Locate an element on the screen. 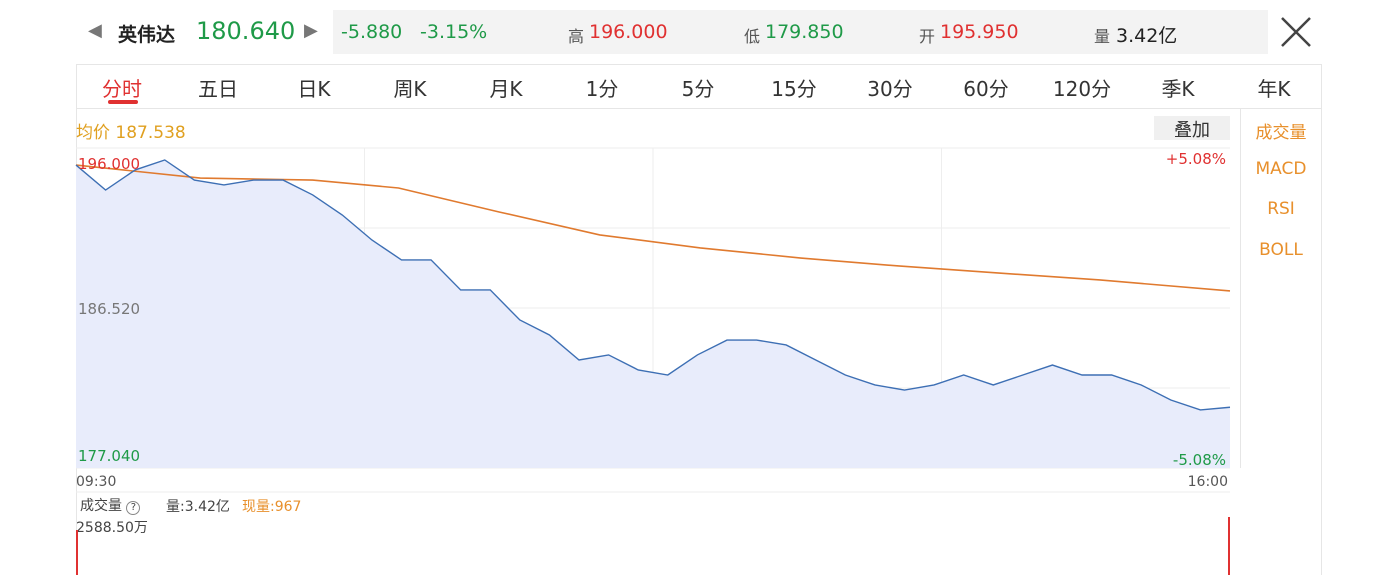 This screenshot has width=1398, height=575. prev-arrow: ◀ is located at coordinates (95, 30).